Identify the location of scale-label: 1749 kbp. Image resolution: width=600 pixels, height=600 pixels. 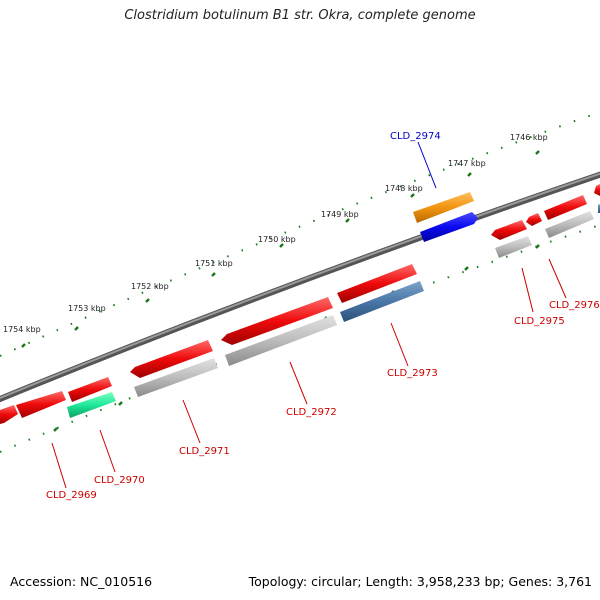
(340, 214).